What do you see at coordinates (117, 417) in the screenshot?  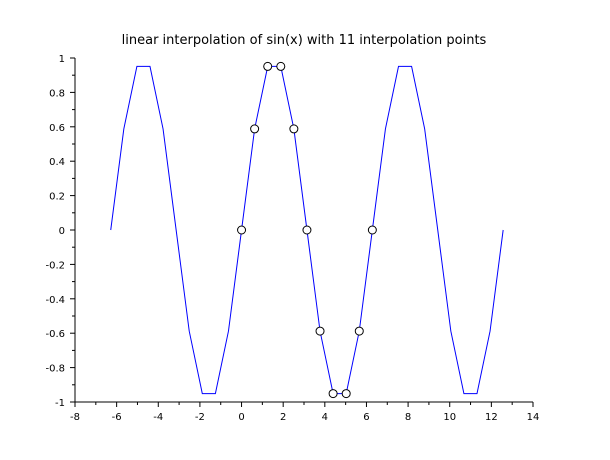 I see `x-tick-label: -6` at bounding box center [117, 417].